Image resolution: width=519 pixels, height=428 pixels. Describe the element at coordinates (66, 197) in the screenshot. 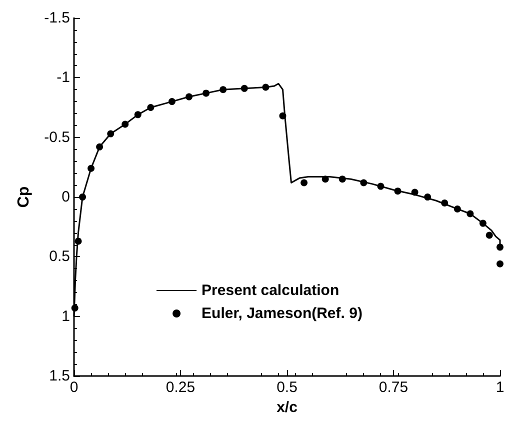

I see `y-tick-label: 0` at that location.